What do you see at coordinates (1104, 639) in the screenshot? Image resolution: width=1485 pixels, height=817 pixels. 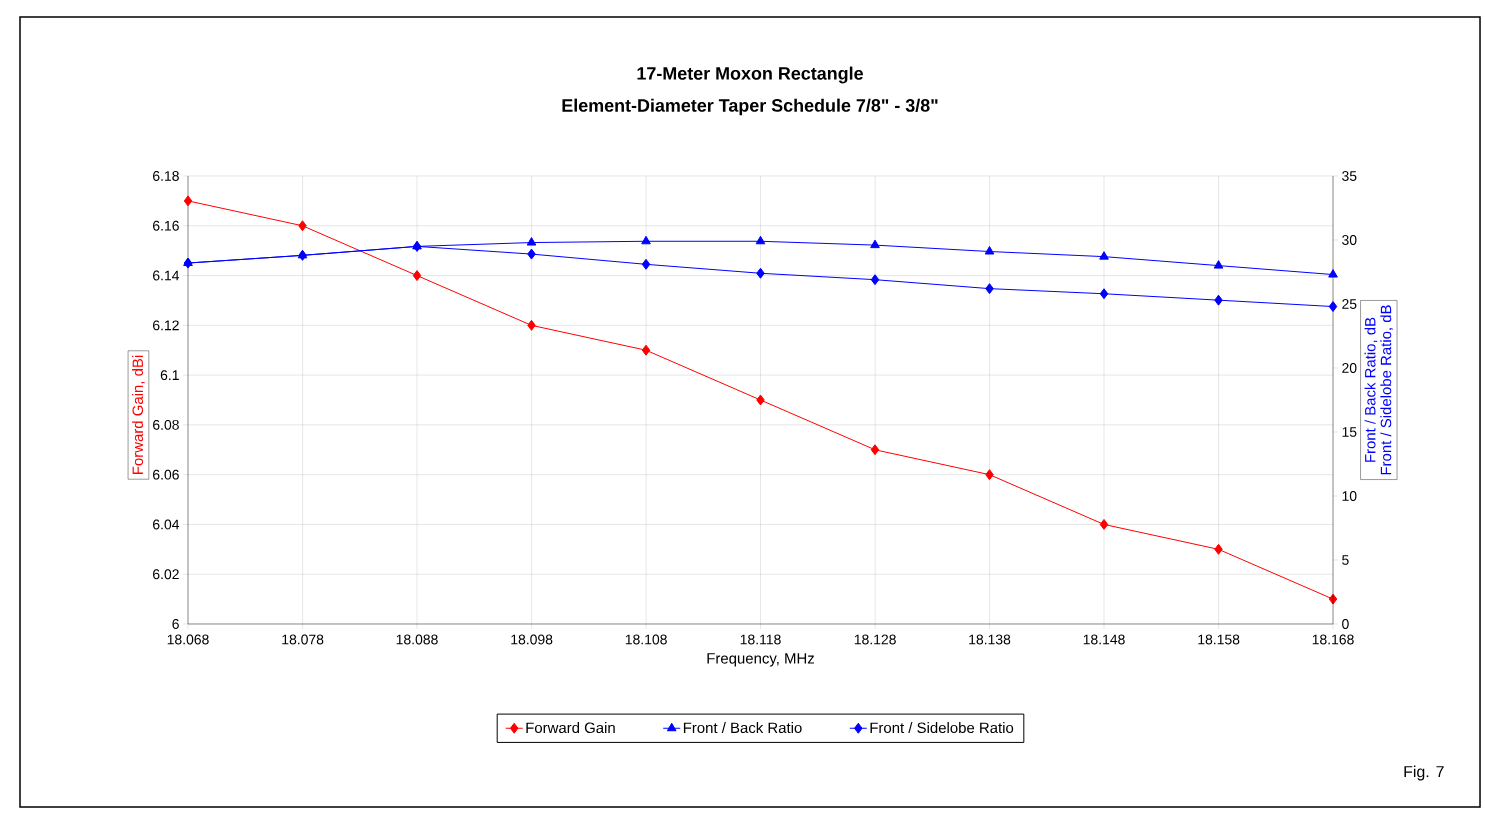 I see `x-tick-label: 18.148` at bounding box center [1104, 639].